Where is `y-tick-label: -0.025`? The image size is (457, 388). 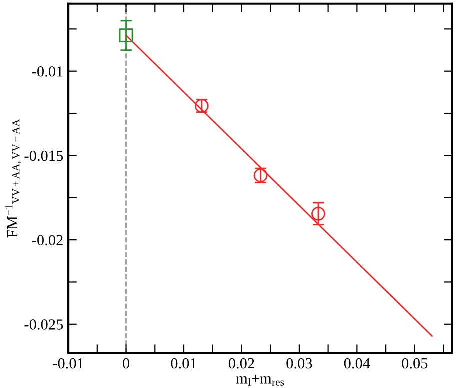
y-tick-label: -0.025 is located at coordinates (44, 325).